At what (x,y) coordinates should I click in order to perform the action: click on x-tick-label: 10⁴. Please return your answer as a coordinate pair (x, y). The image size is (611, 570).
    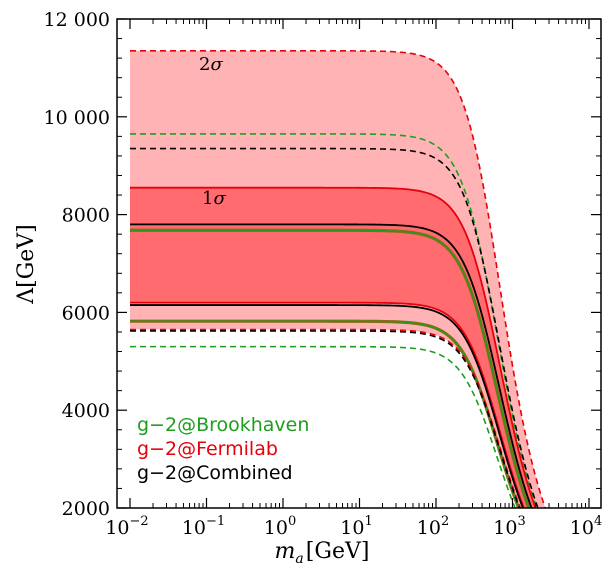
    Looking at the image, I should click on (586, 526).